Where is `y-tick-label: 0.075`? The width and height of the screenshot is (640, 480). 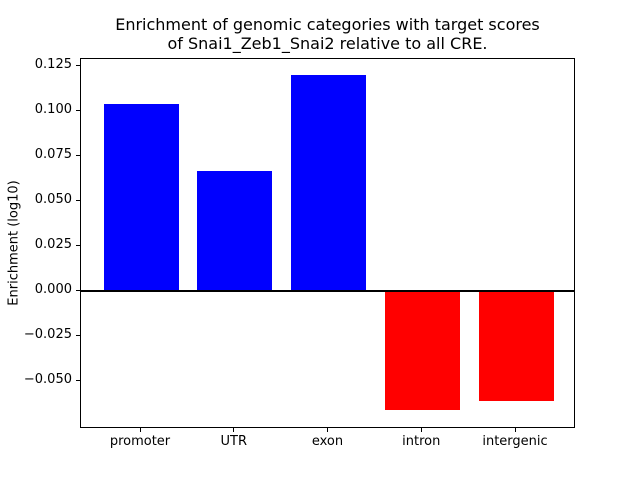
y-tick-label: 0.075 is located at coordinates (53, 155).